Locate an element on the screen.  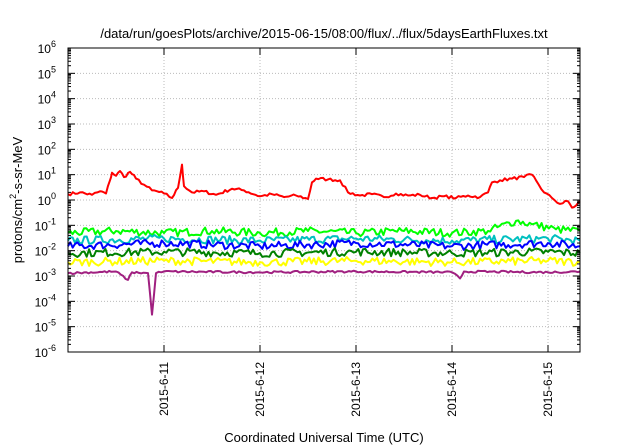
y-tick-label: 10⁻² is located at coordinates (45, 250).